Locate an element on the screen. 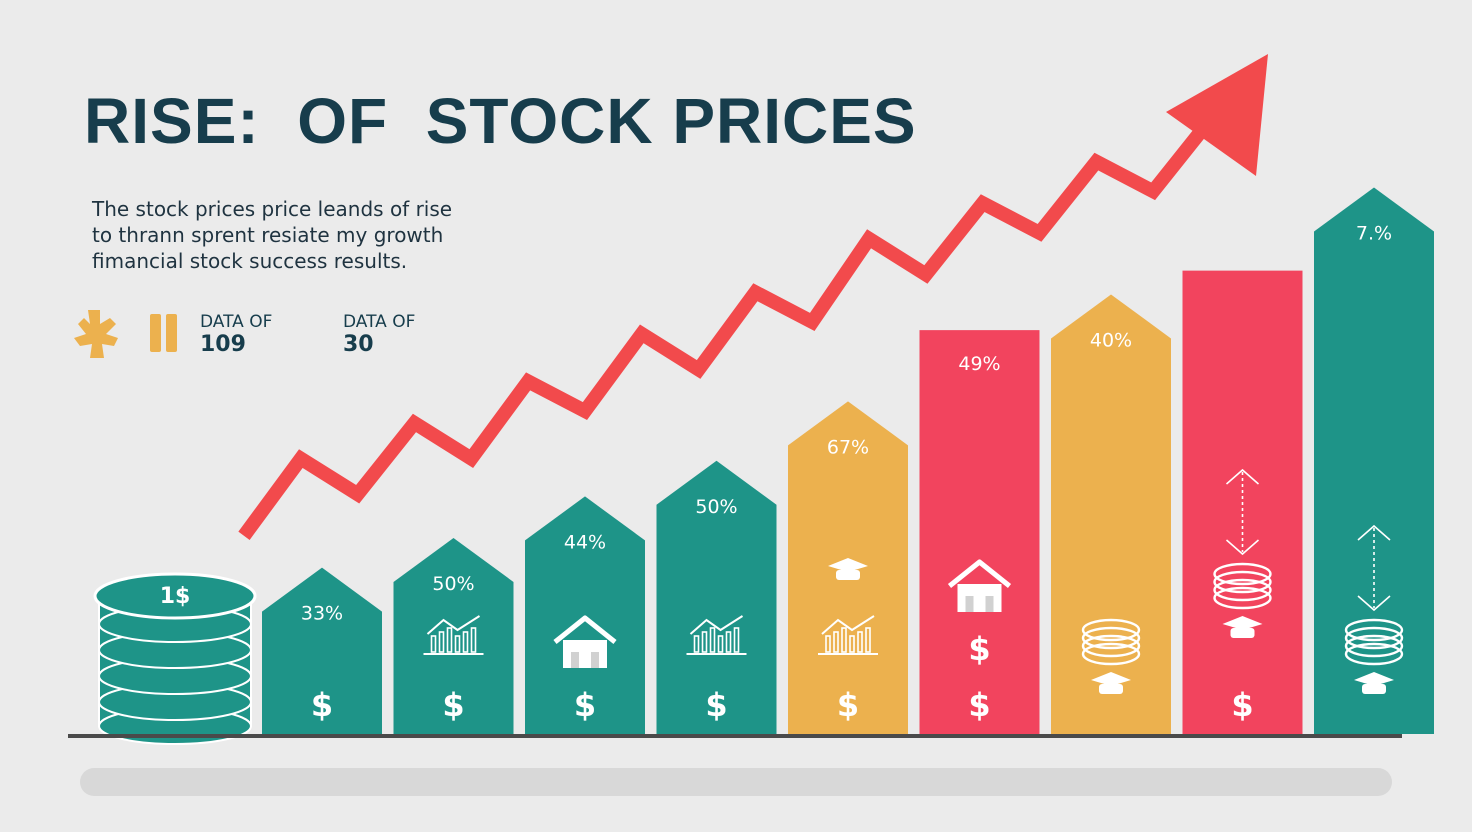 The height and width of the screenshot is (832, 1472). footer-bar is located at coordinates (736, 782).